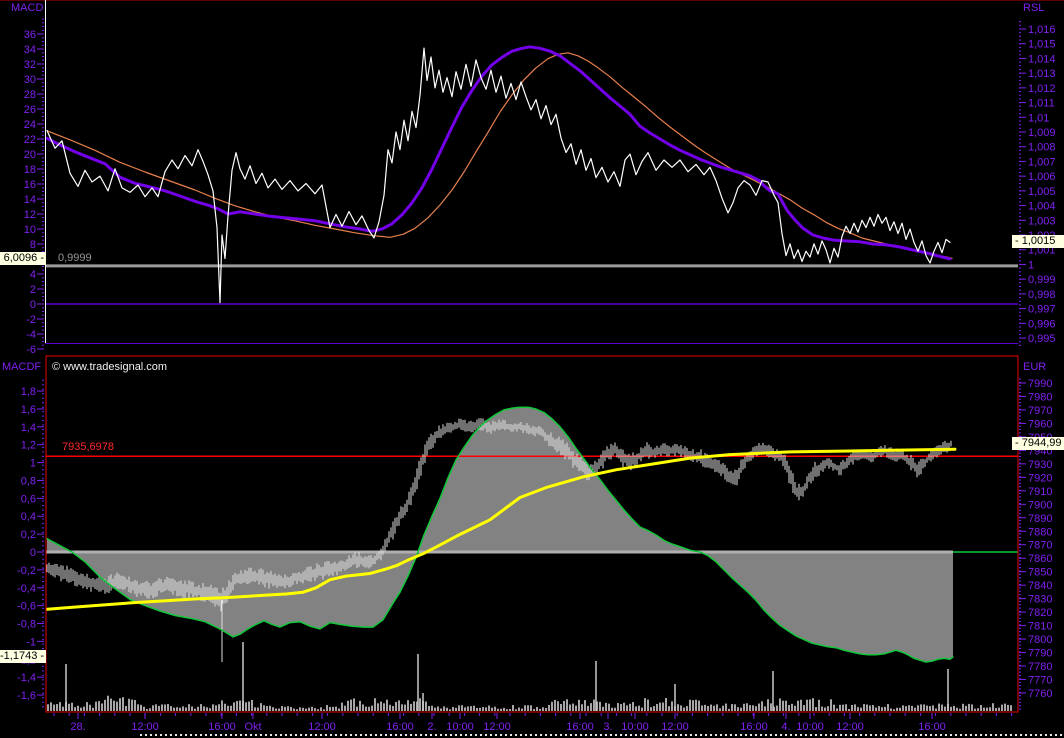 The image size is (1064, 738). What do you see at coordinates (110, 367) in the screenshot?
I see `copyright-watermark: © www.tradesignal.com` at bounding box center [110, 367].